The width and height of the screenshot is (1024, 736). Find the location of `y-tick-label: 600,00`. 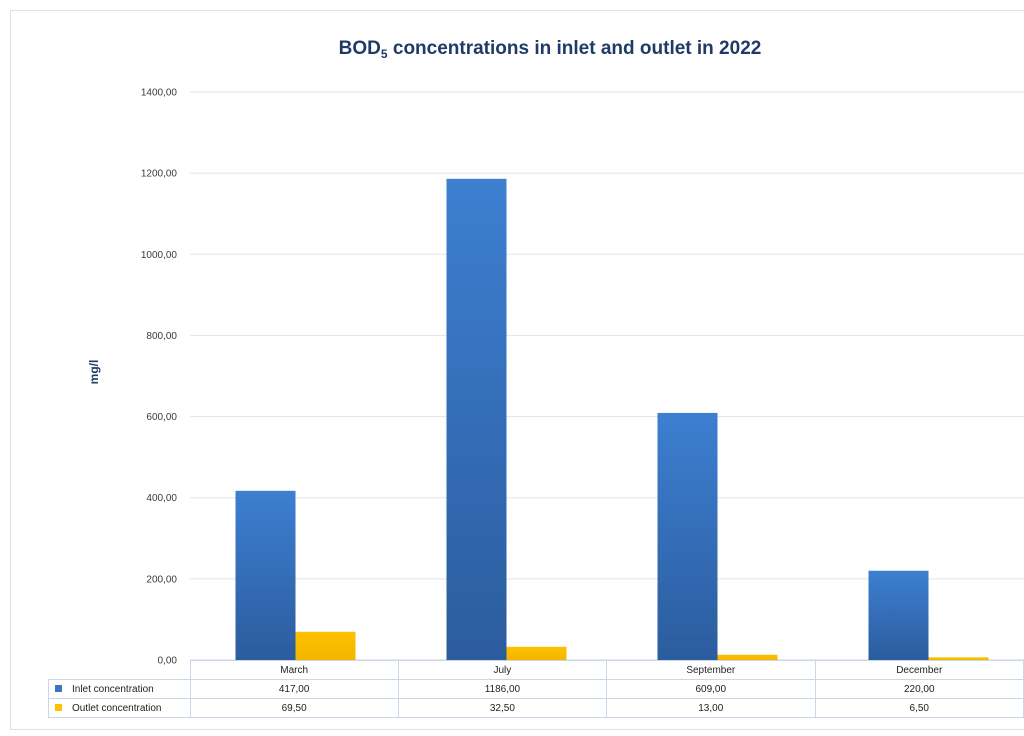

y-tick-label: 600,00 is located at coordinates (161, 417).